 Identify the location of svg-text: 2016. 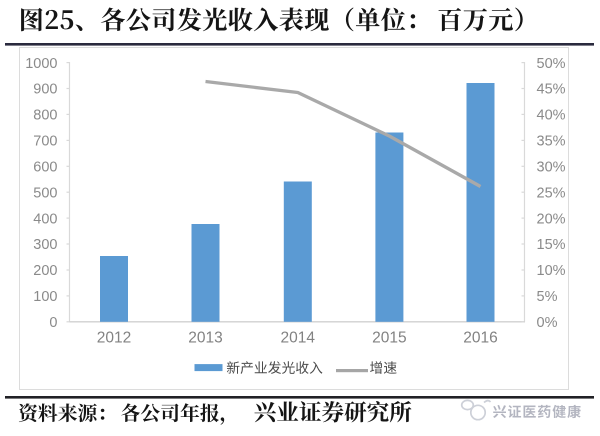
(480, 337).